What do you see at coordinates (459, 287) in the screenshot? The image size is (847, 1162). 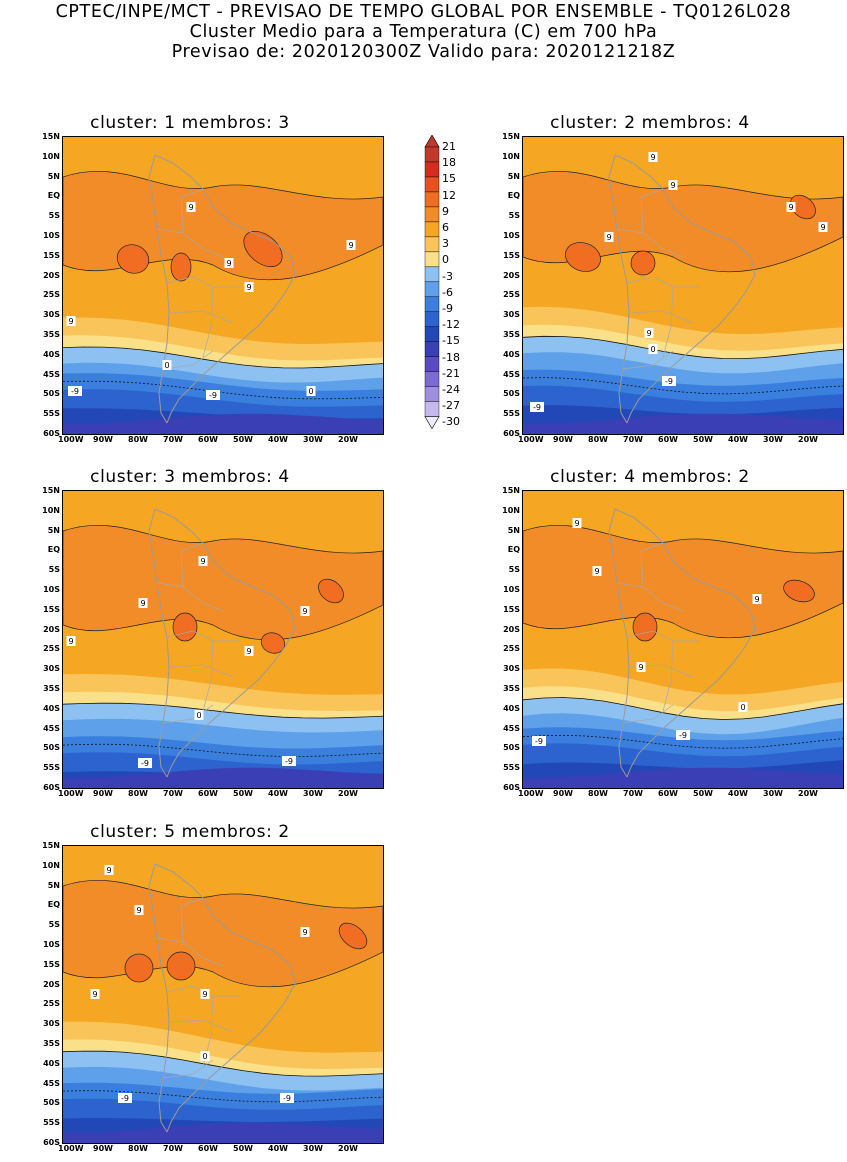 I see `colorbar-legend: 21 18 15 12 9 6 3 0 -3 -6 -9 -12 -15 -18 -21 -24 -27 -30` at bounding box center [459, 287].